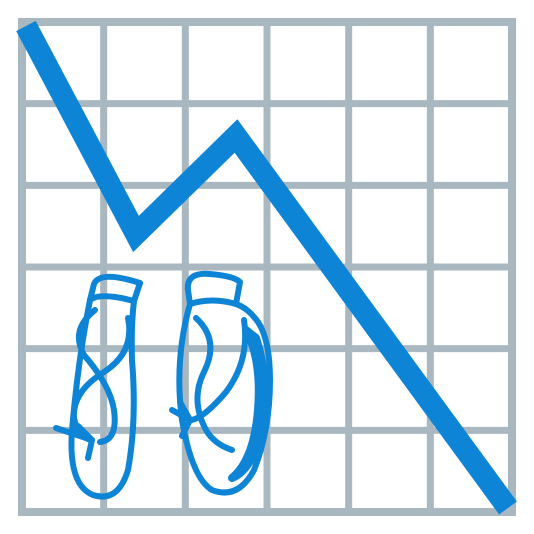 The width and height of the screenshot is (534, 534). I want to click on right-shoe-ribbon-ends, so click(181, 419).